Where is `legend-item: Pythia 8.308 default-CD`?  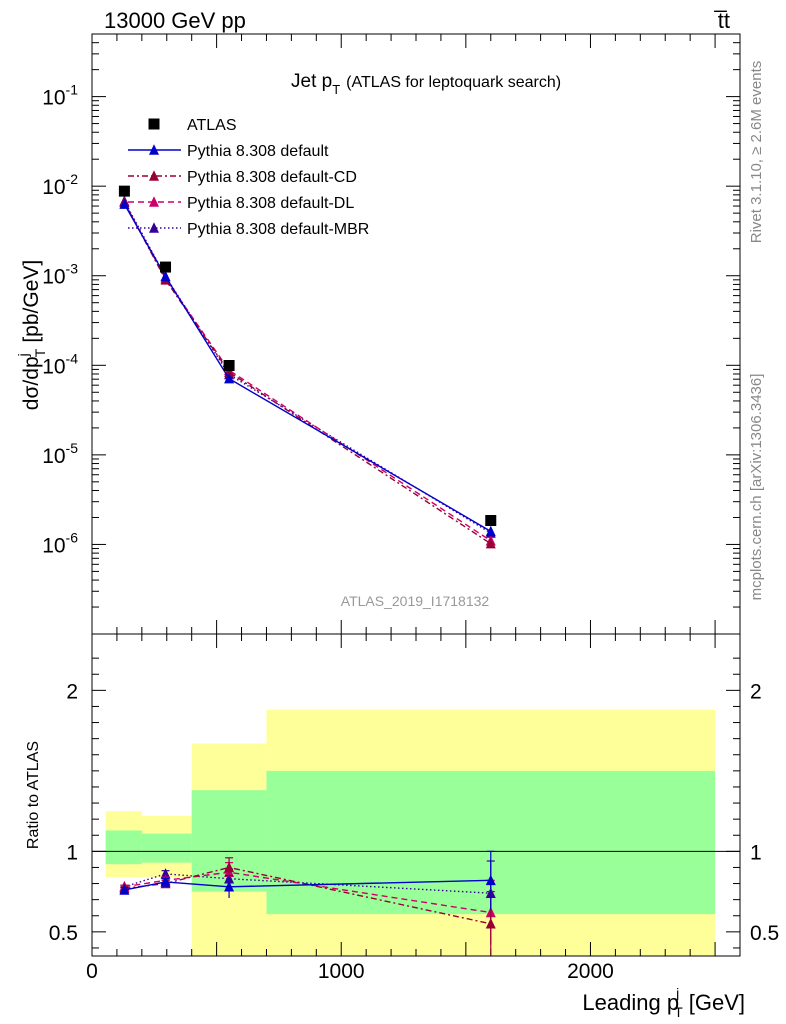 legend-item: Pythia 8.308 default-CD is located at coordinates (242, 177).